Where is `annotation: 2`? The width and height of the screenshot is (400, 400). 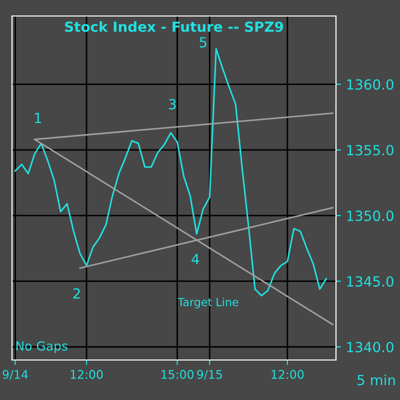
annotation: 2 is located at coordinates (76, 293).